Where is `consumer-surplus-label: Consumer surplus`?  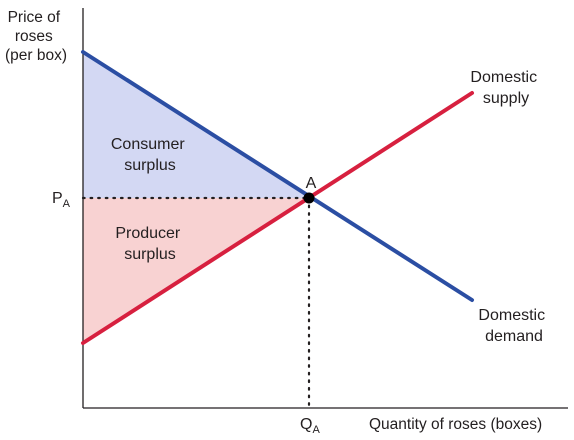 consumer-surplus-label: Consumer surplus is located at coordinates (150, 155).